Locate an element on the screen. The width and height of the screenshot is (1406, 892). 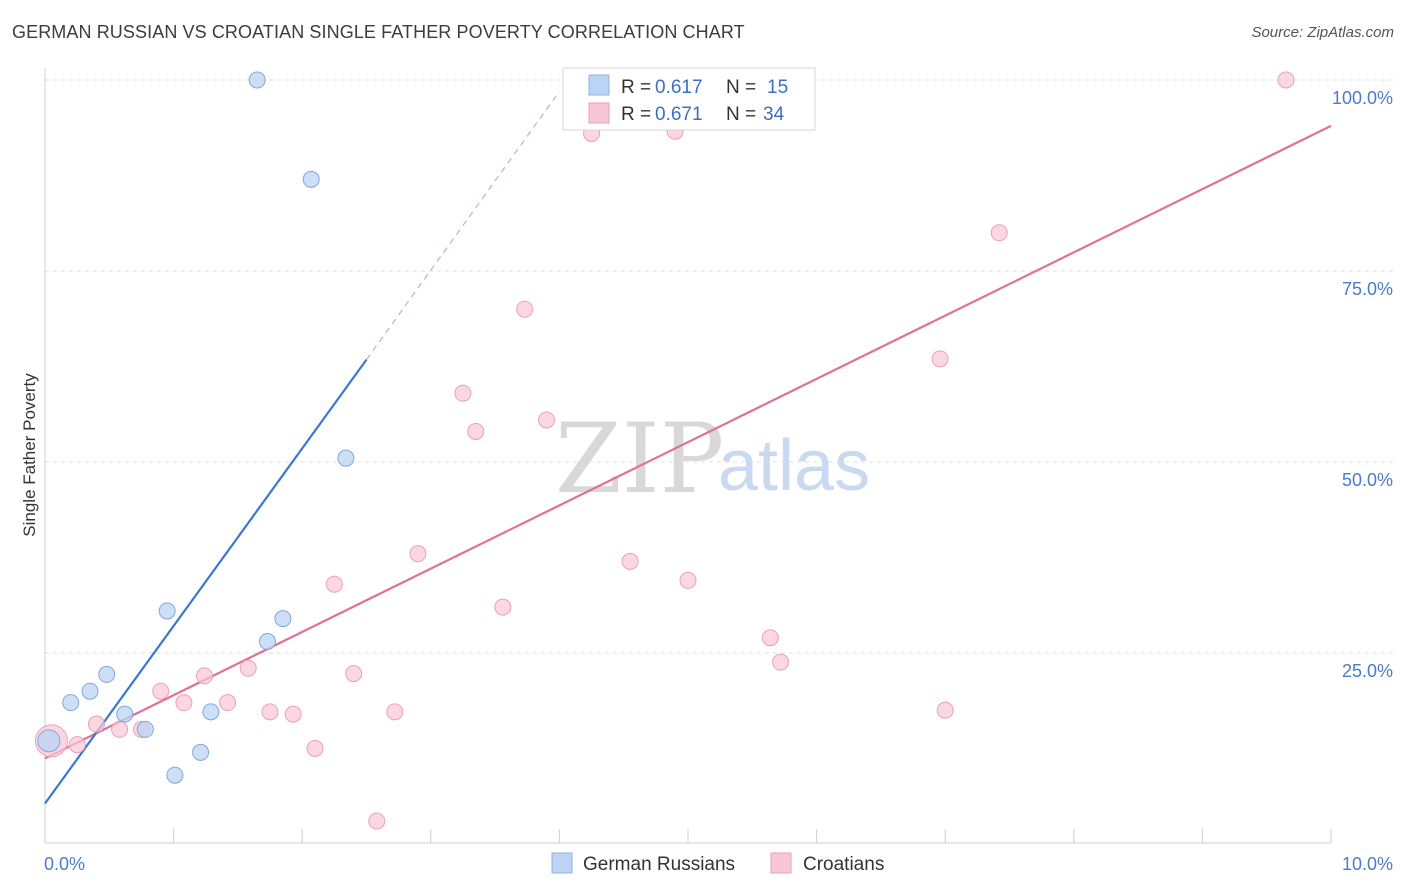
bottom-legend-swatch-pink is located at coordinates (781, 863).